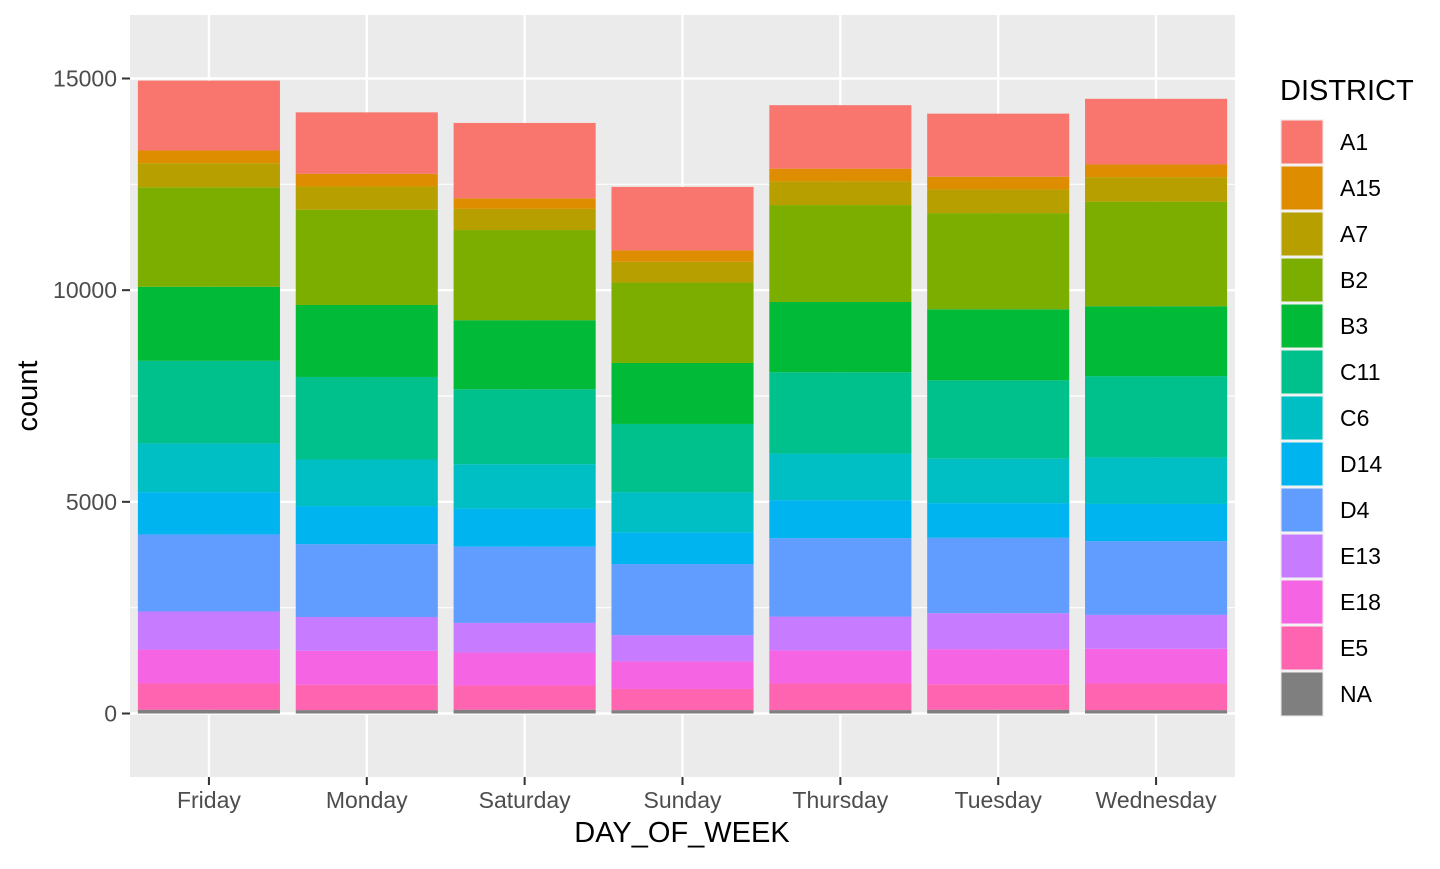  What do you see at coordinates (1360, 372) in the screenshot?
I see `legend-label: C11` at bounding box center [1360, 372].